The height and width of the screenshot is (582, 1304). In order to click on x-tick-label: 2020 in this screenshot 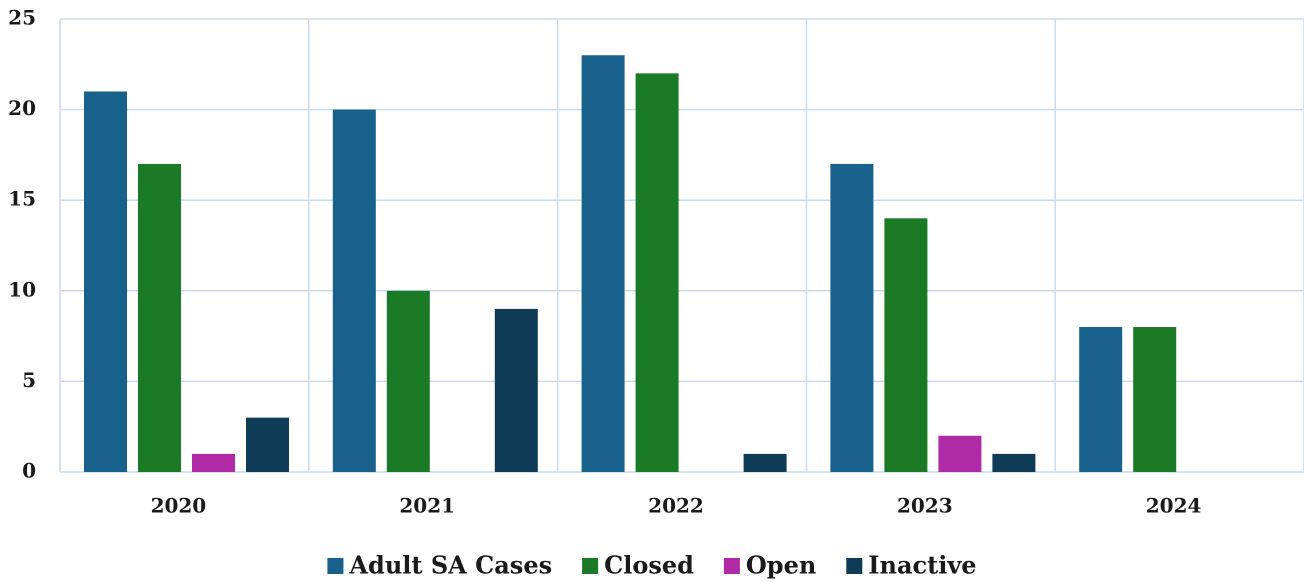, I will do `click(179, 506)`.